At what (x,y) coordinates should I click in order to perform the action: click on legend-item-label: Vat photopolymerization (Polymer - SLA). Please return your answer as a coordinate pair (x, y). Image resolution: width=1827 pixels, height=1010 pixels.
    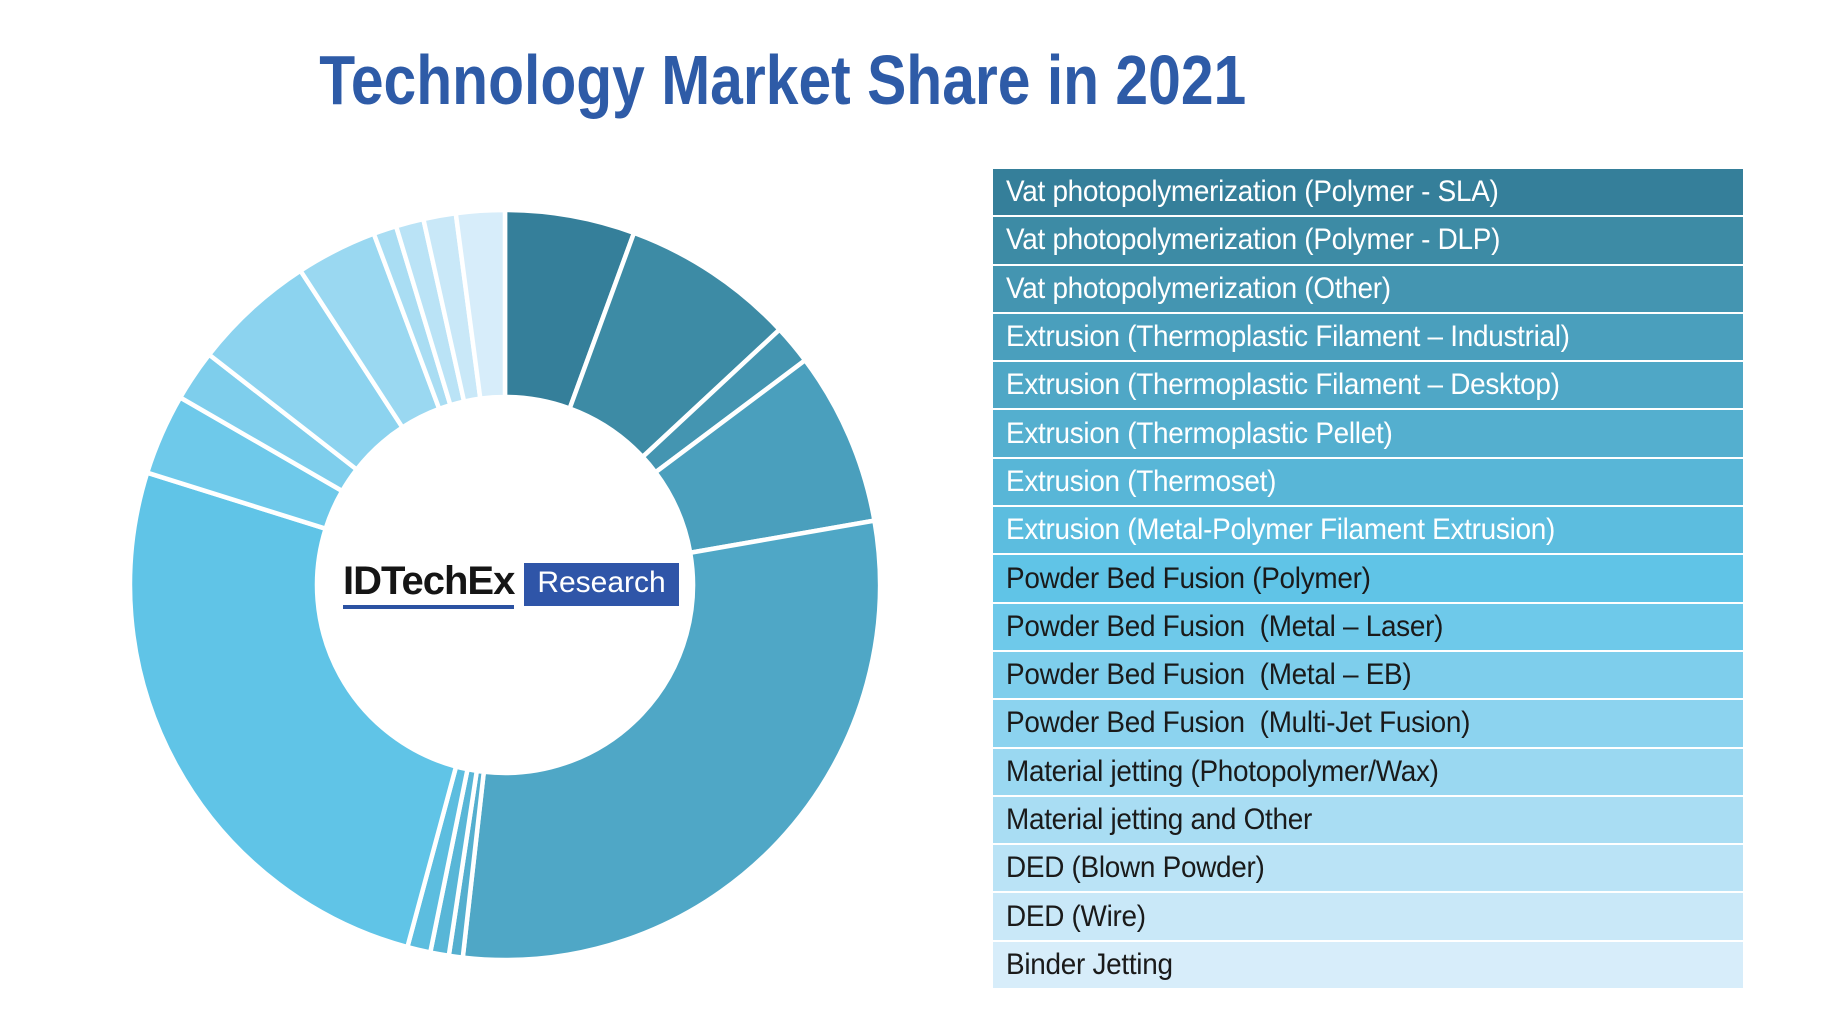
    Looking at the image, I should click on (1252, 192).